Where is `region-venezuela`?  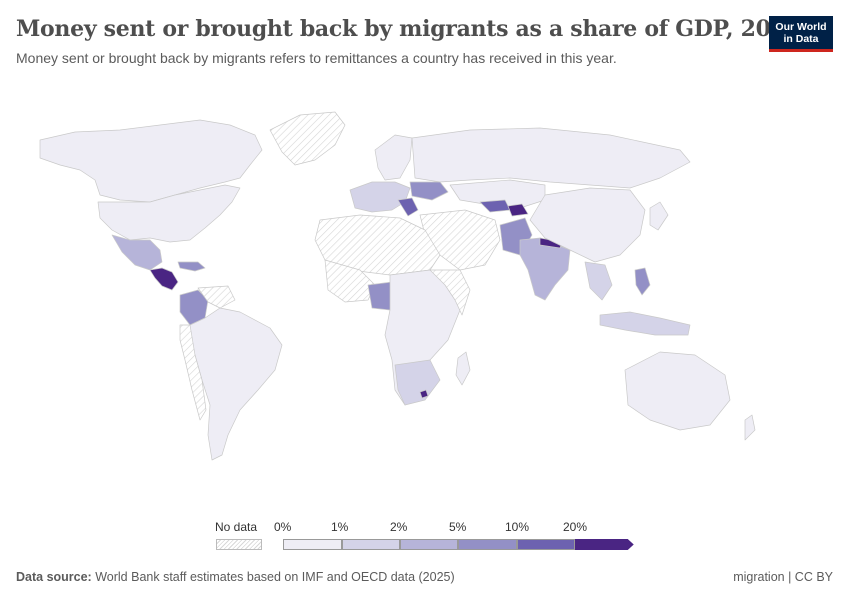
region-venezuela is located at coordinates (216, 297).